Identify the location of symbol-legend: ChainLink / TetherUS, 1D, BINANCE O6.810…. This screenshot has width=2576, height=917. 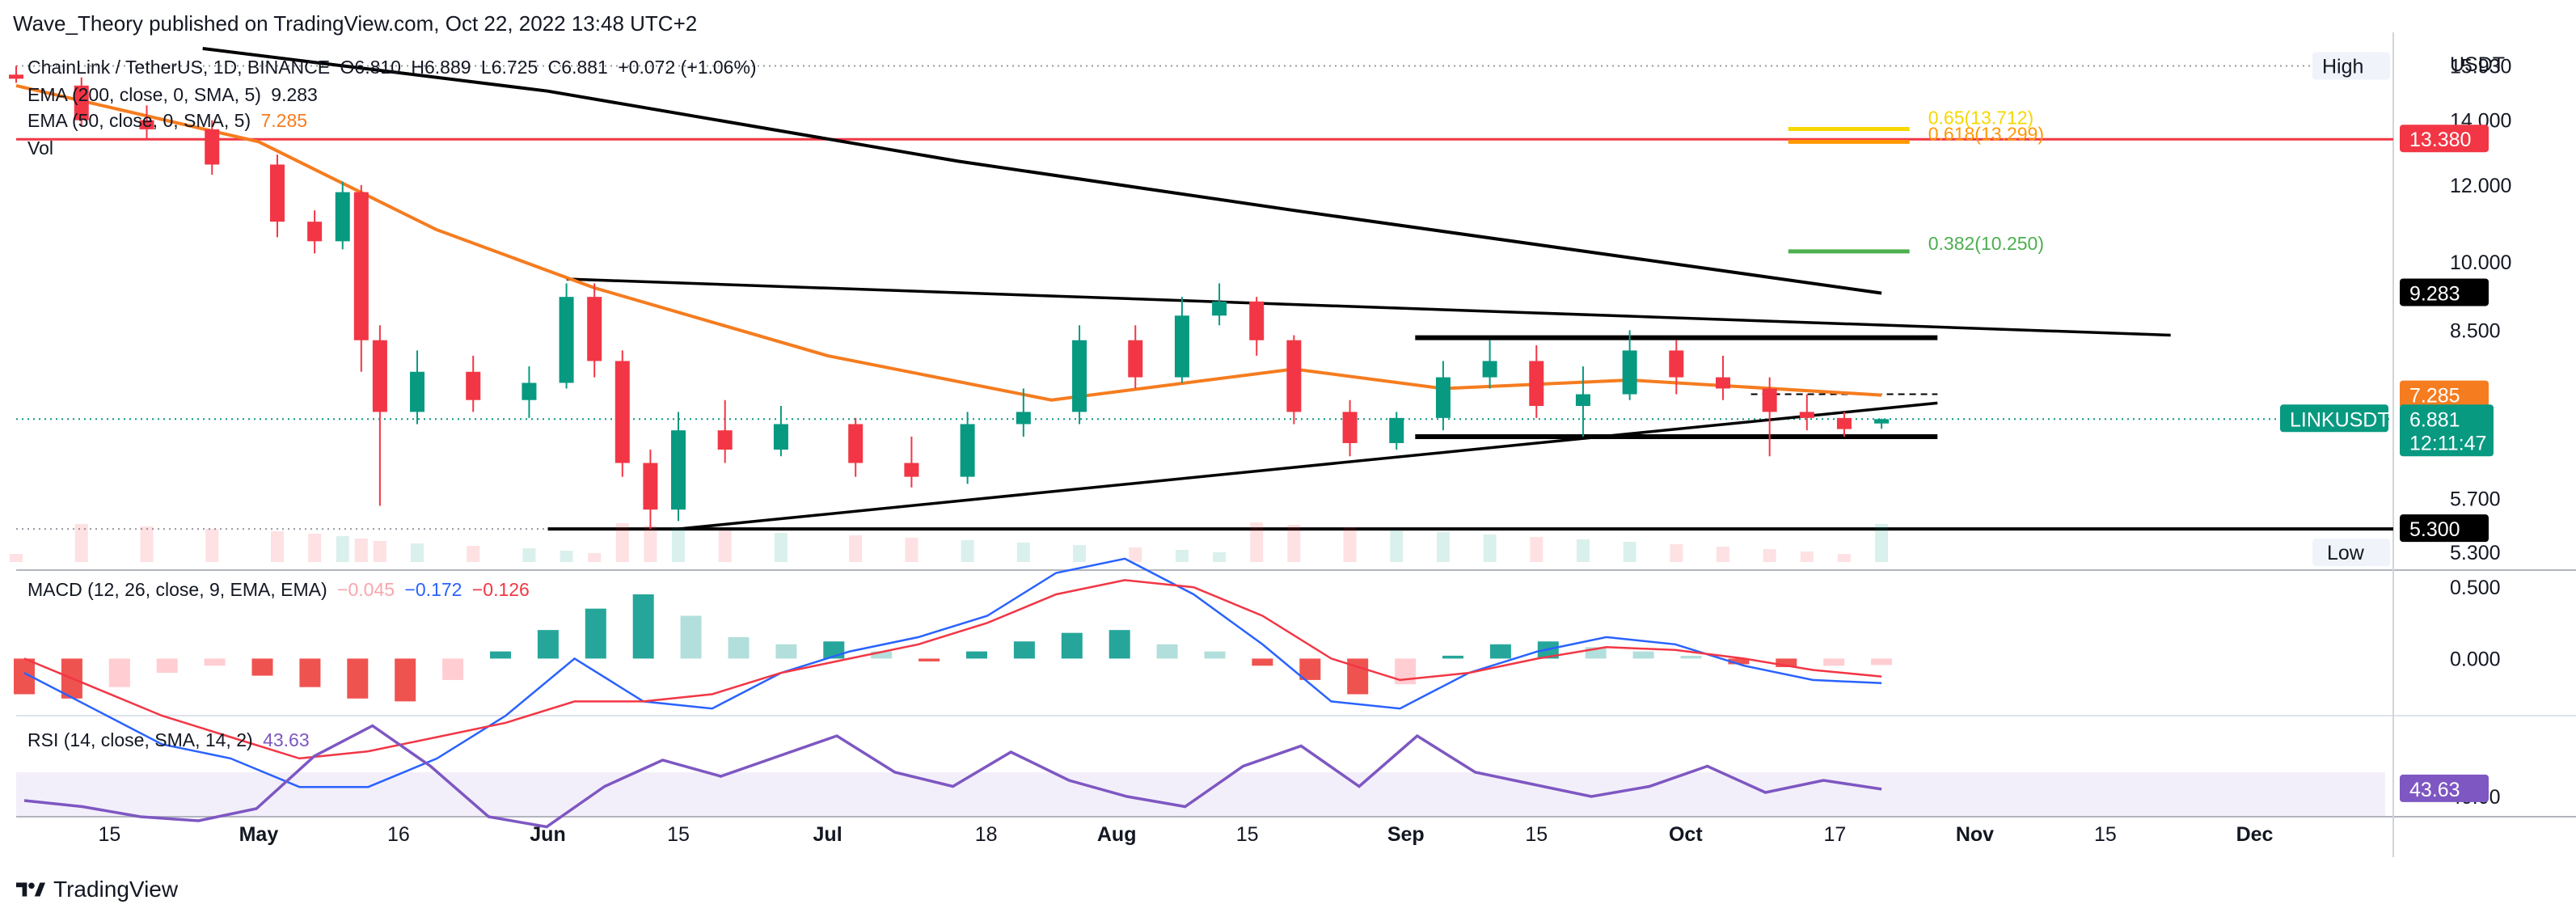
(392, 68).